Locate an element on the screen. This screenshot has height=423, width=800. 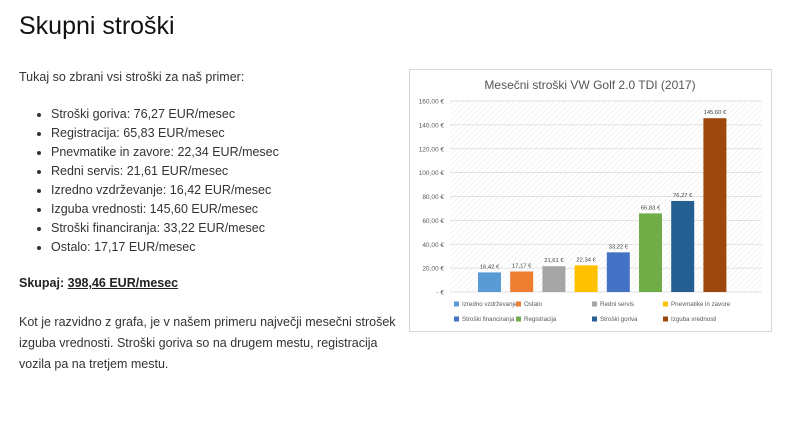
cost-item-regular-service: Redni servis: 21,61 EUR/mesec is located at coordinates (158, 171).